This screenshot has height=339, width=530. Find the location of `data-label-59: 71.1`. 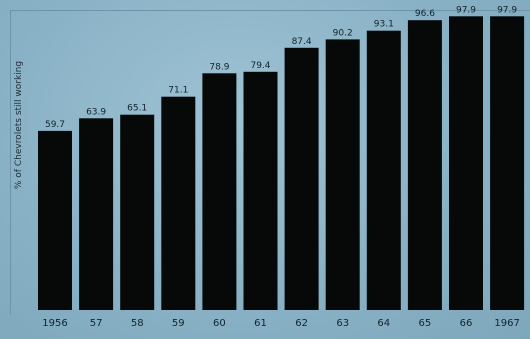

data-label-59: 71.1 is located at coordinates (178, 91).